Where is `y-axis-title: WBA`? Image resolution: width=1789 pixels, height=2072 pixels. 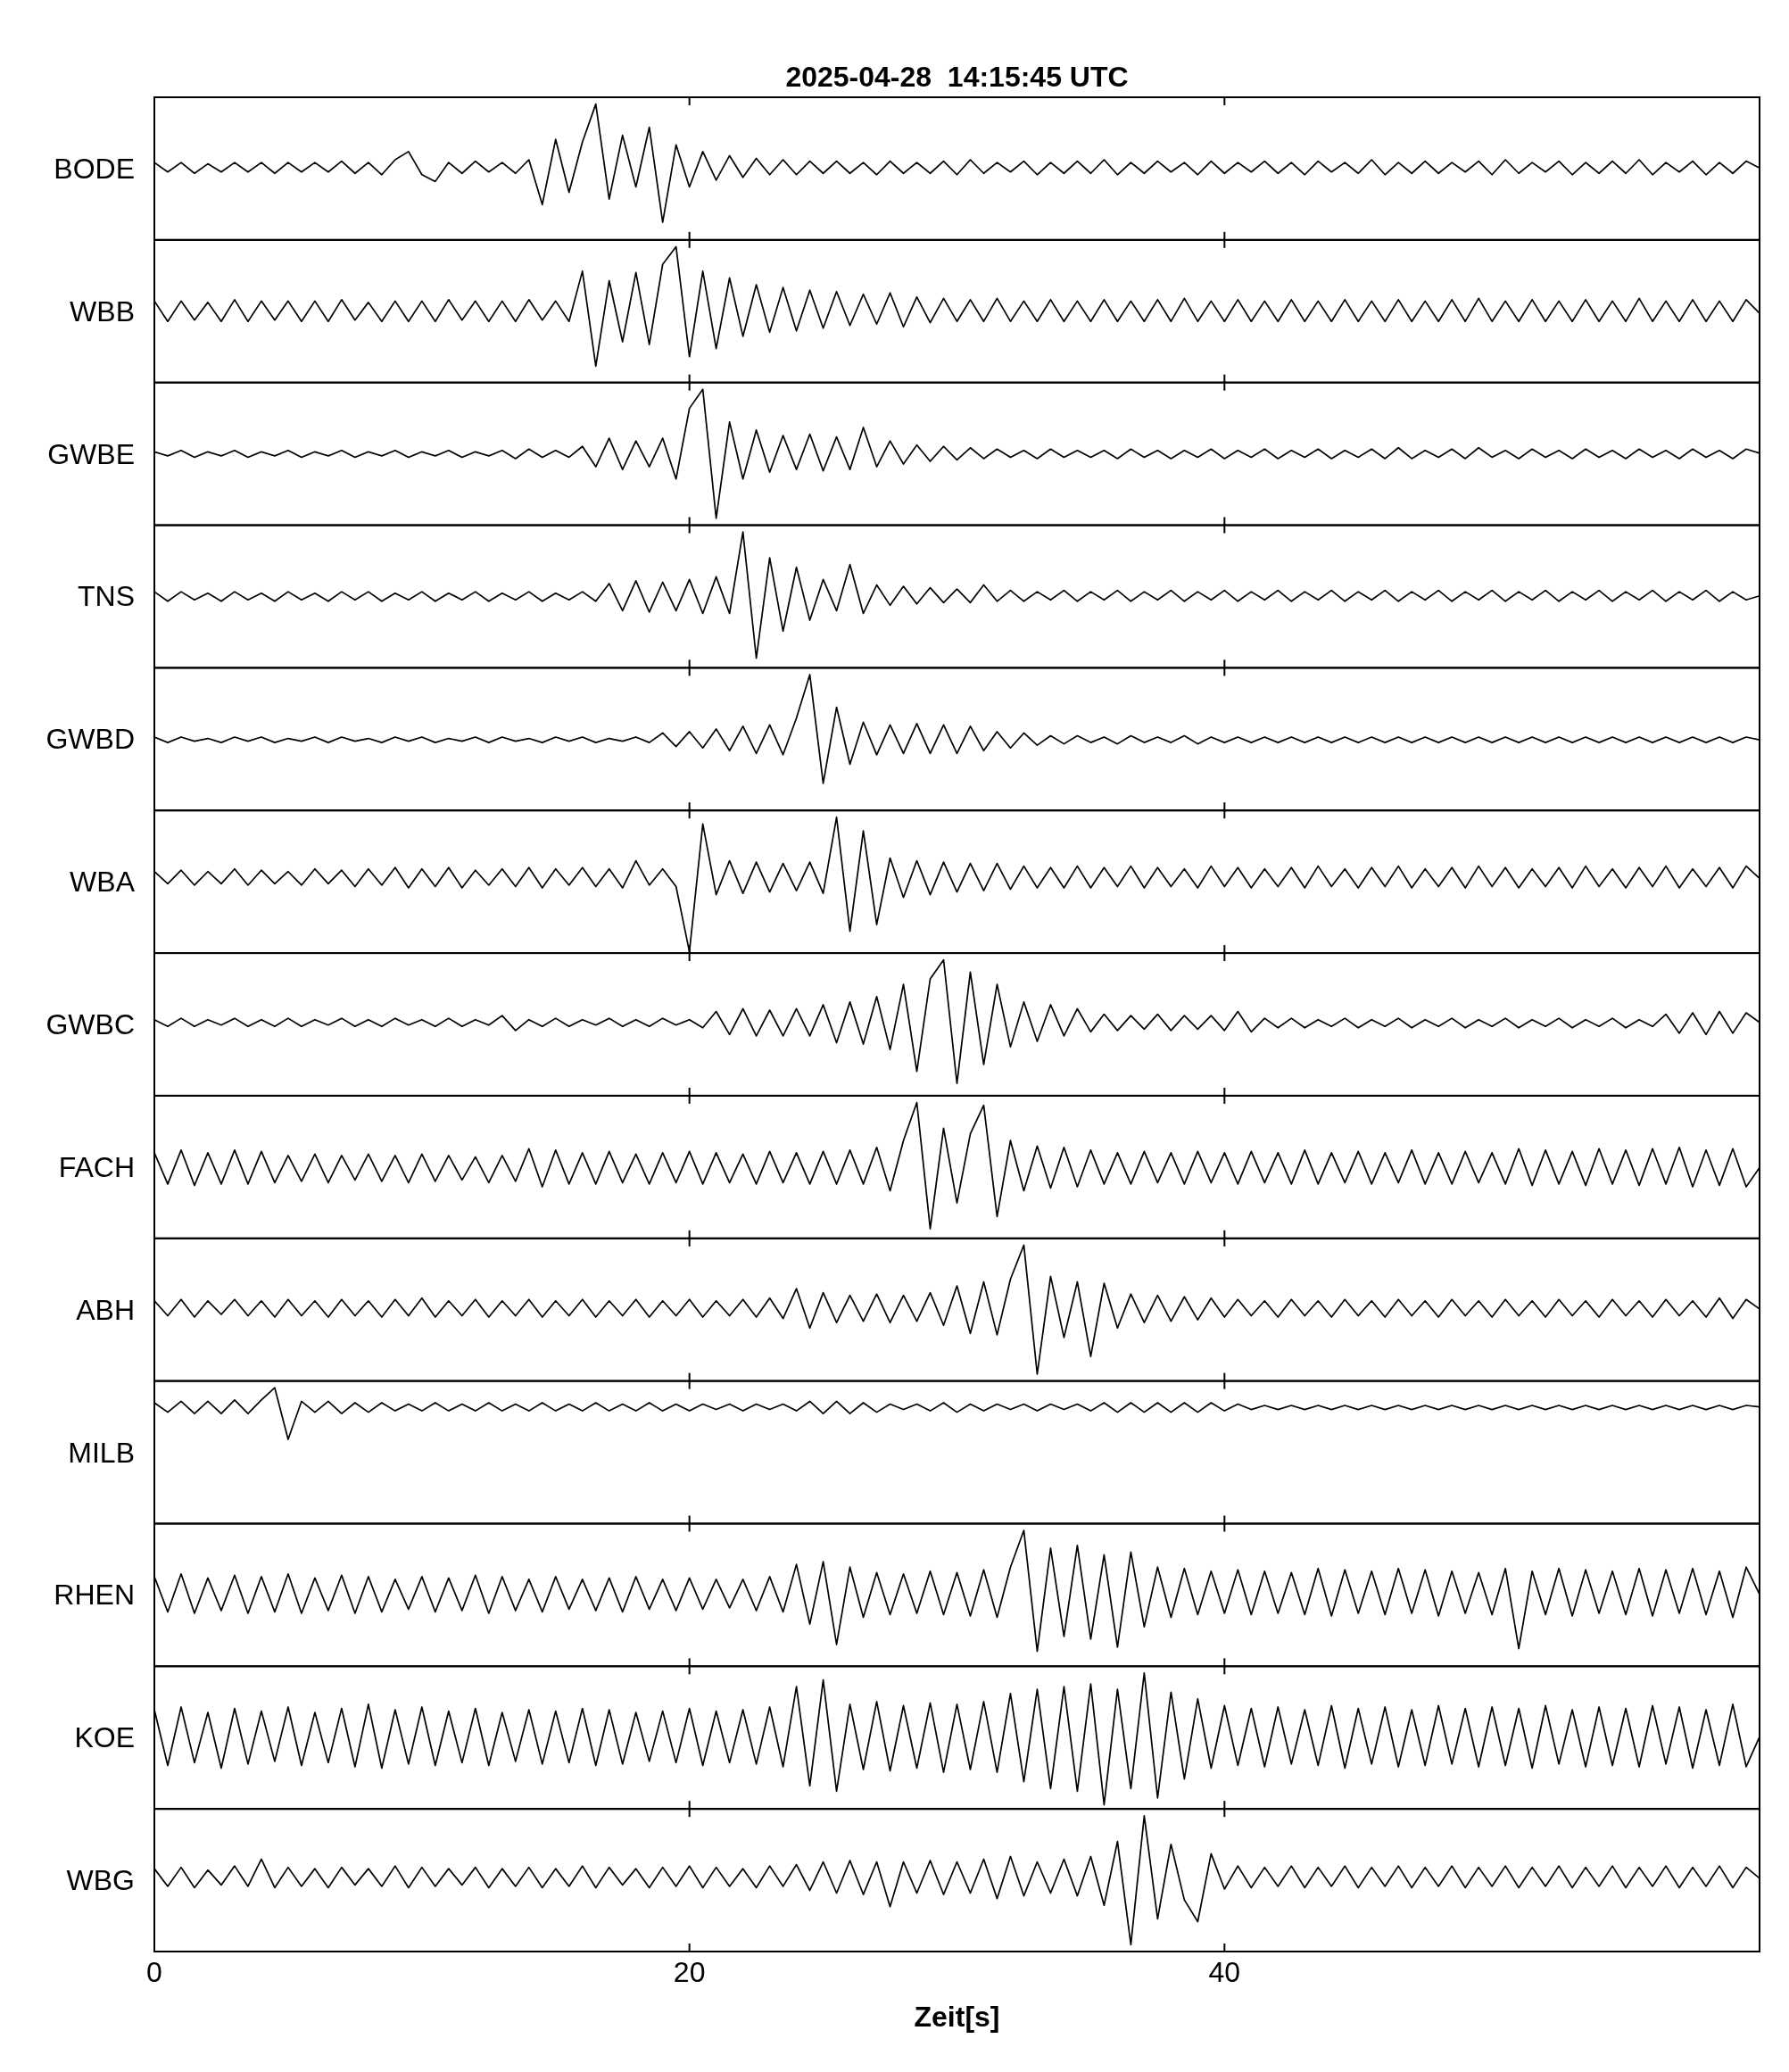 y-axis-title: WBA is located at coordinates (103, 882).